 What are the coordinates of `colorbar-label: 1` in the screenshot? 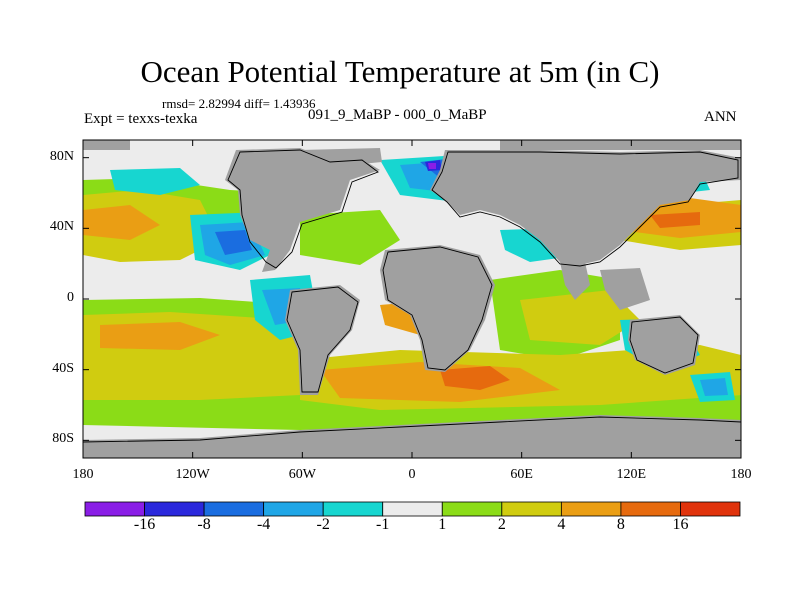 It's located at (442, 524).